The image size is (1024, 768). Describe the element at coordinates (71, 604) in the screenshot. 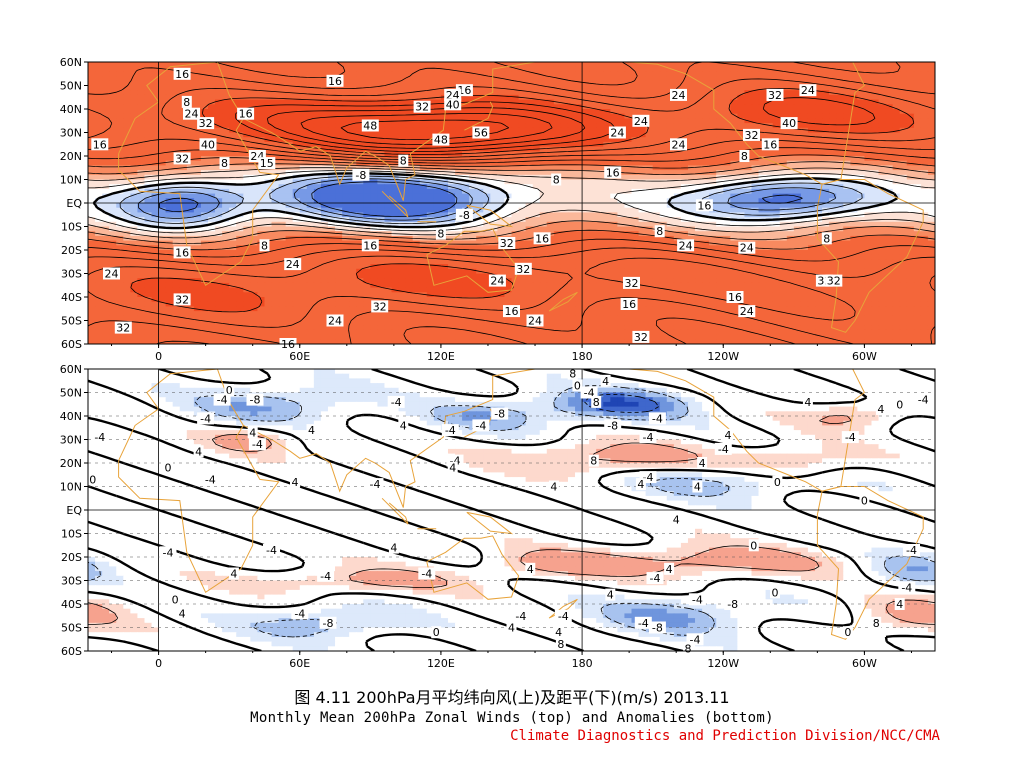

I see `y-tick-label: 40S` at that location.